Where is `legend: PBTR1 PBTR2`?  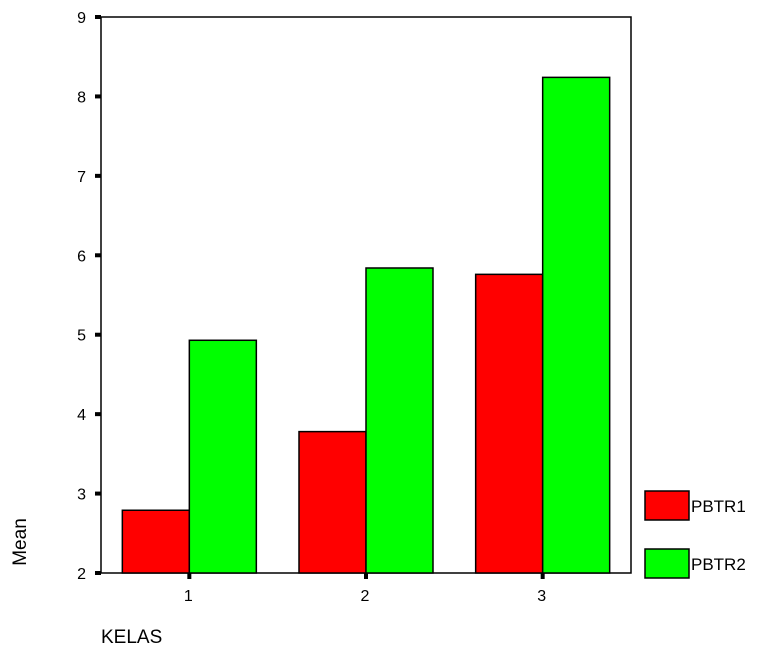
legend: PBTR1 PBTR2 is located at coordinates (695, 534).